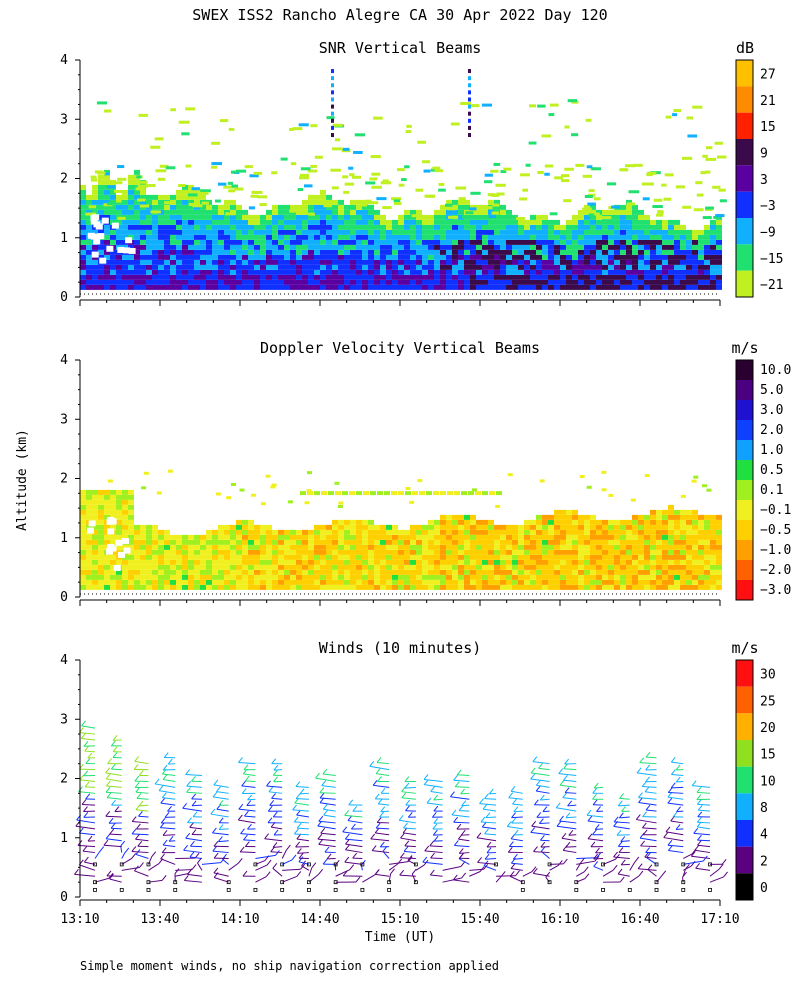 The width and height of the screenshot is (800, 1000). I want to click on doppler-band, so click(408, 493).